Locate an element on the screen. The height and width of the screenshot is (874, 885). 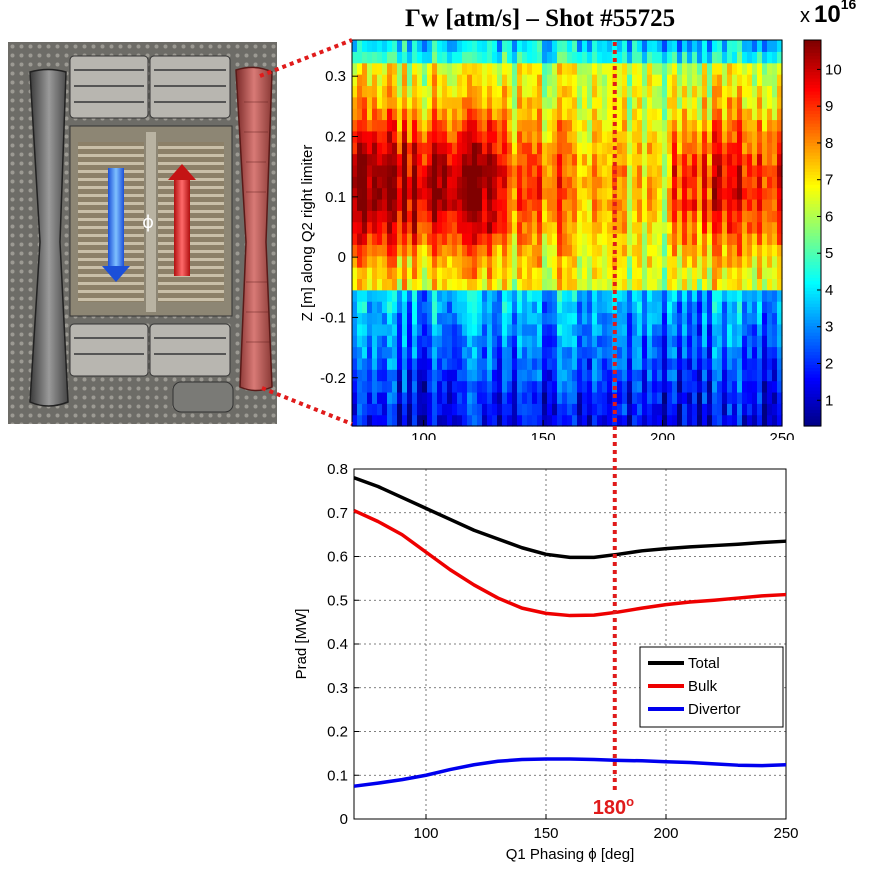
colorbar-tick-label: 3 is located at coordinates (829, 327).